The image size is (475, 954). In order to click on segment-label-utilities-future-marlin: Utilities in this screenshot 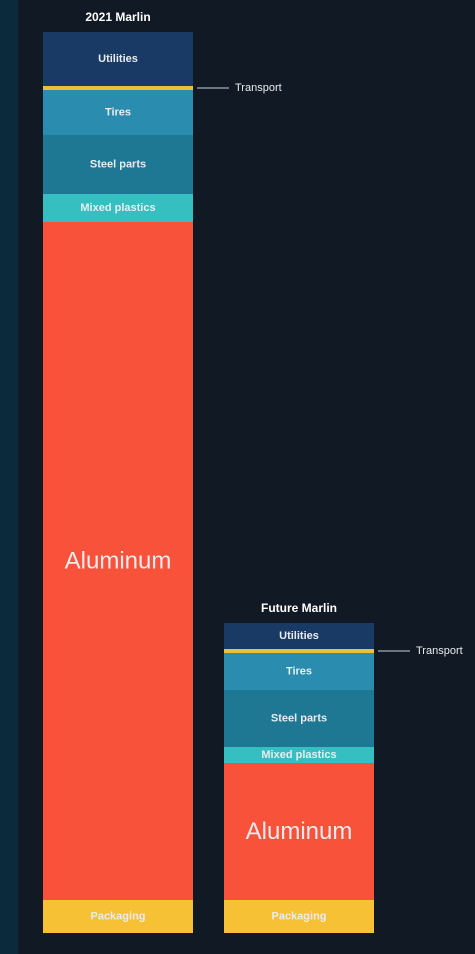, I will do `click(299, 636)`.